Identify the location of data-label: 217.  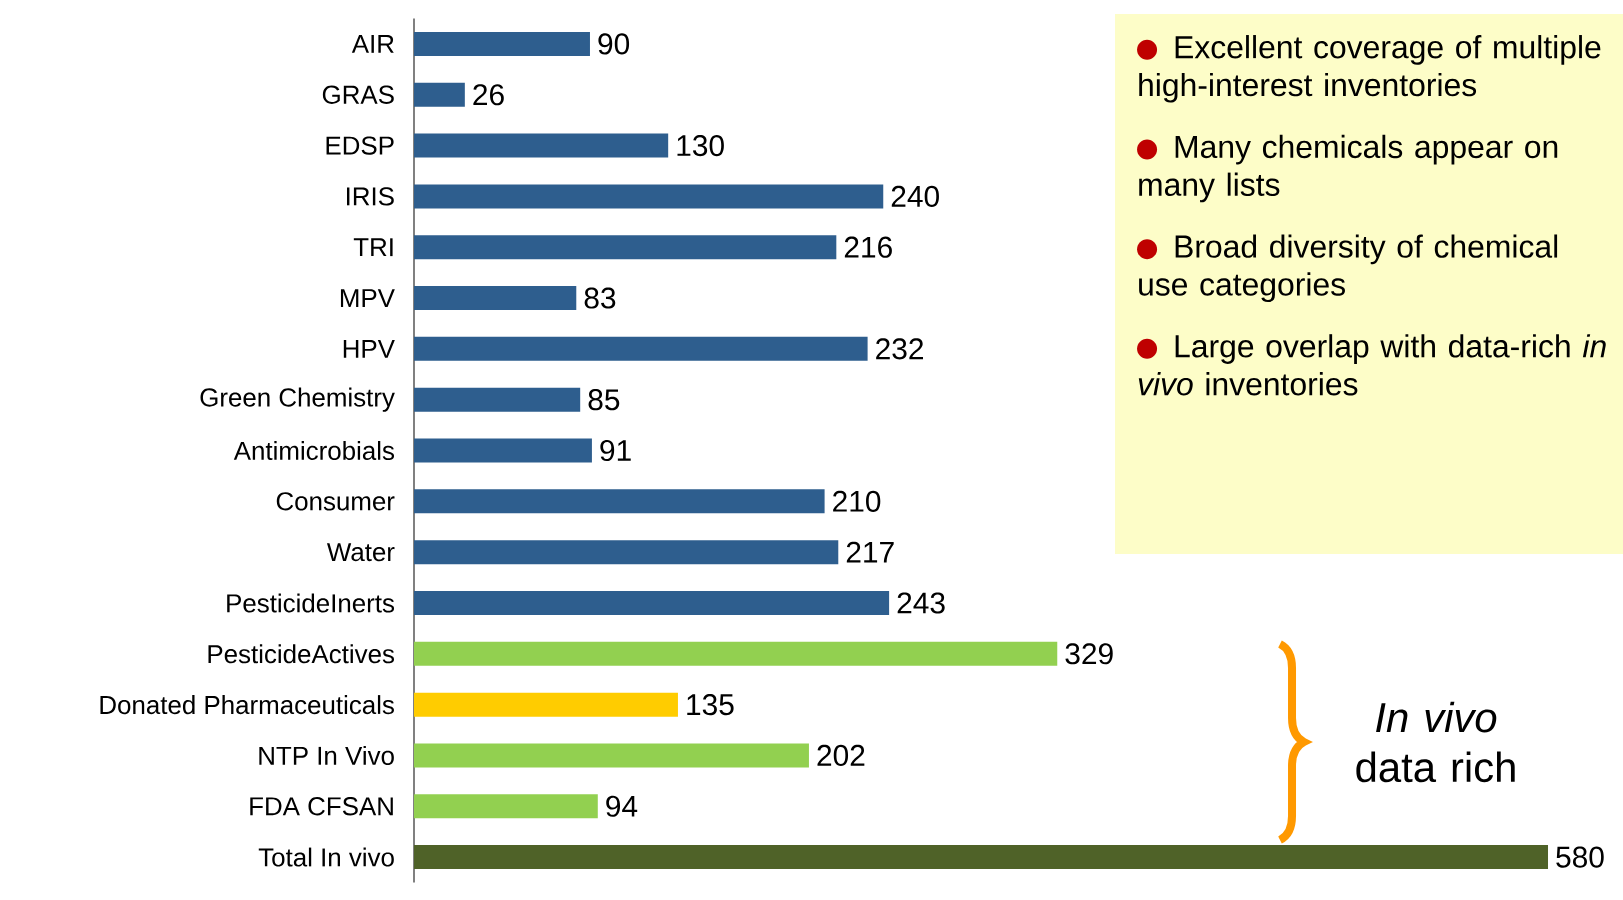
(870, 552).